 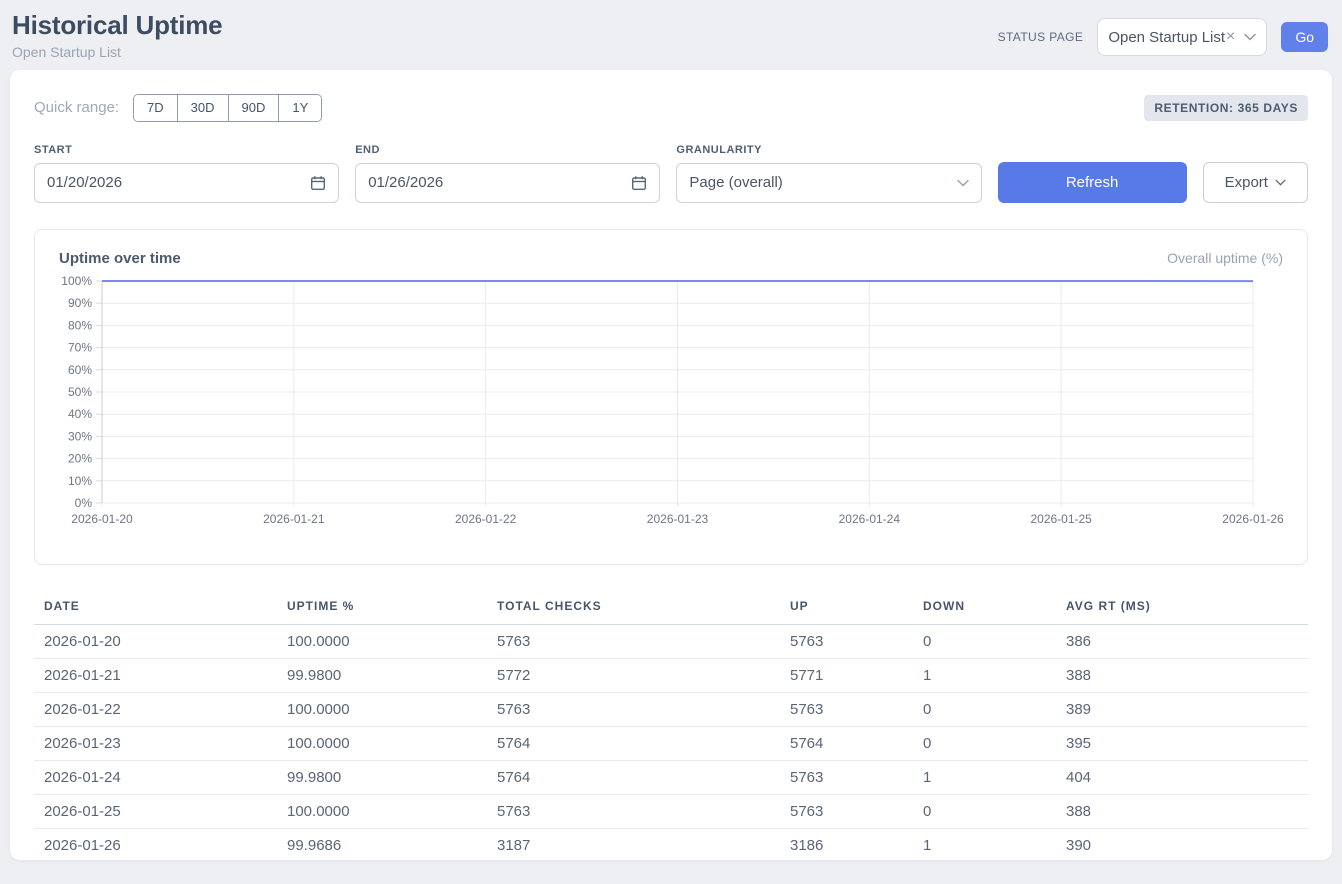 What do you see at coordinates (846, 675) in the screenshot?
I see `table-cell: 5771` at bounding box center [846, 675].